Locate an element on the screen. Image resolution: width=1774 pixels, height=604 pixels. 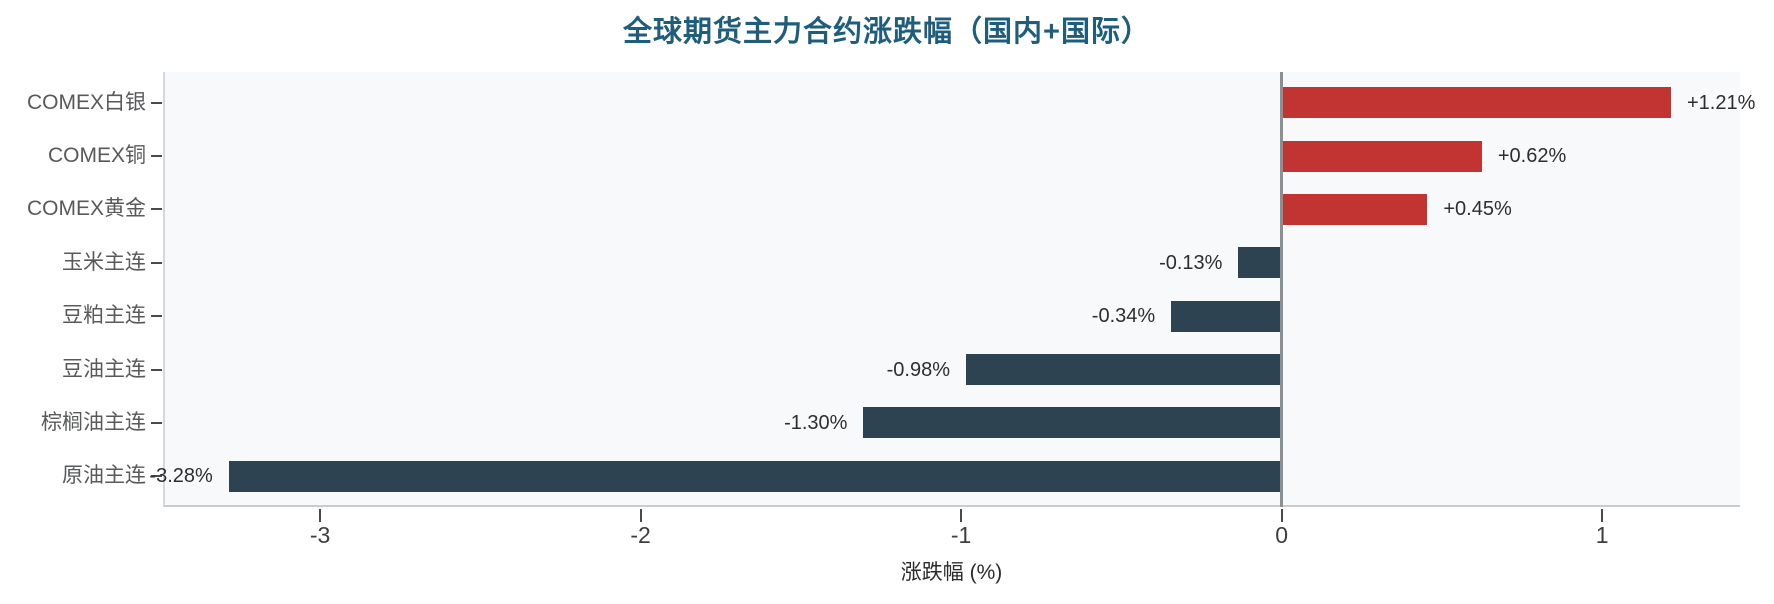
value-label: +0.62% is located at coordinates (1532, 156).